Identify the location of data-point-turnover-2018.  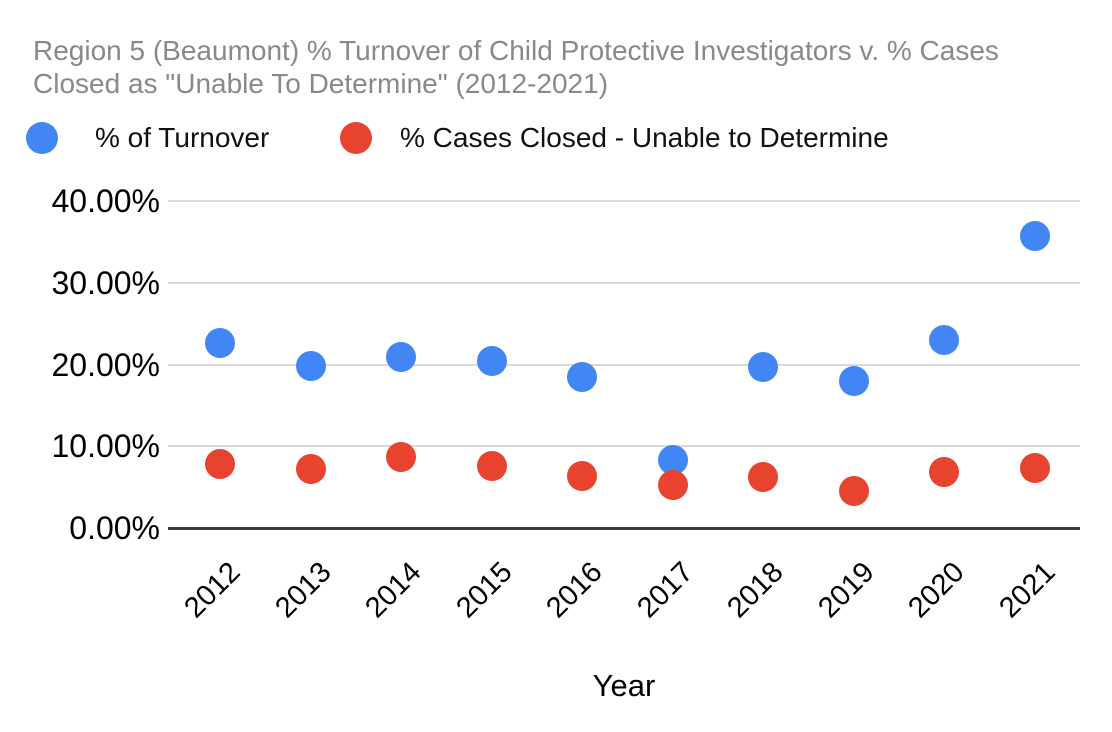
(763, 366).